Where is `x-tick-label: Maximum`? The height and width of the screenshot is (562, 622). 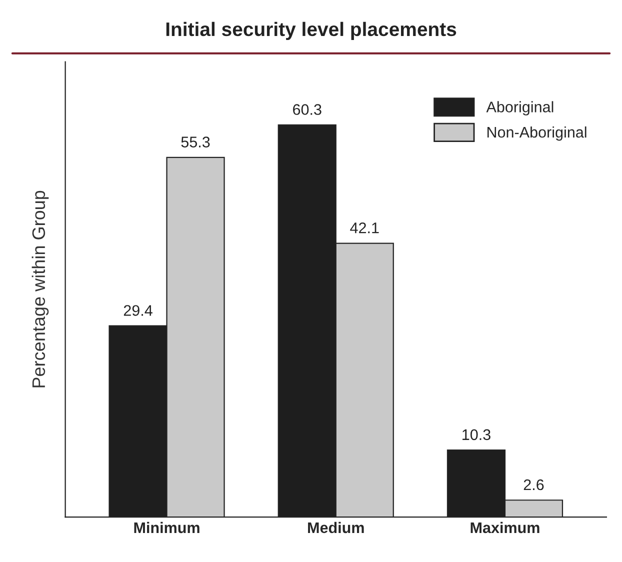 x-tick-label: Maximum is located at coordinates (505, 528).